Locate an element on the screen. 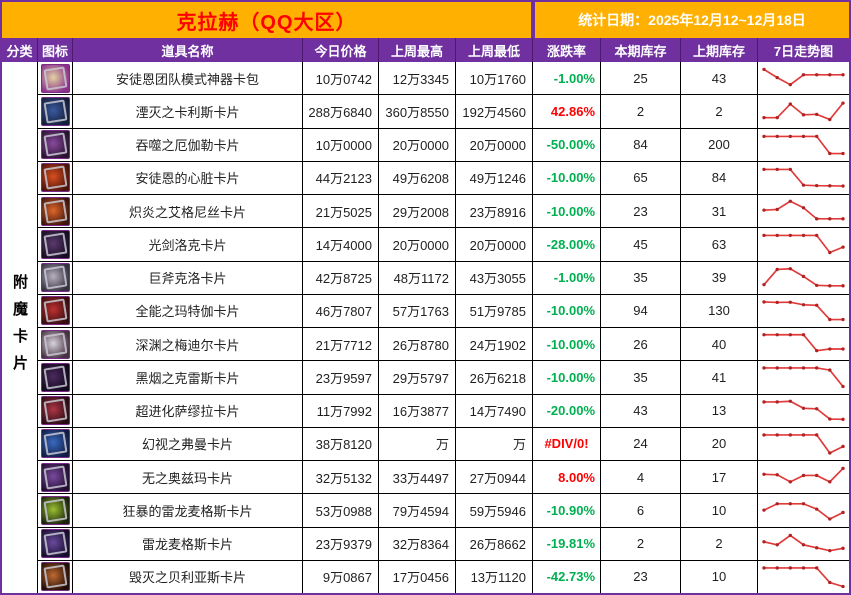  stock-current: 23 is located at coordinates (641, 211).